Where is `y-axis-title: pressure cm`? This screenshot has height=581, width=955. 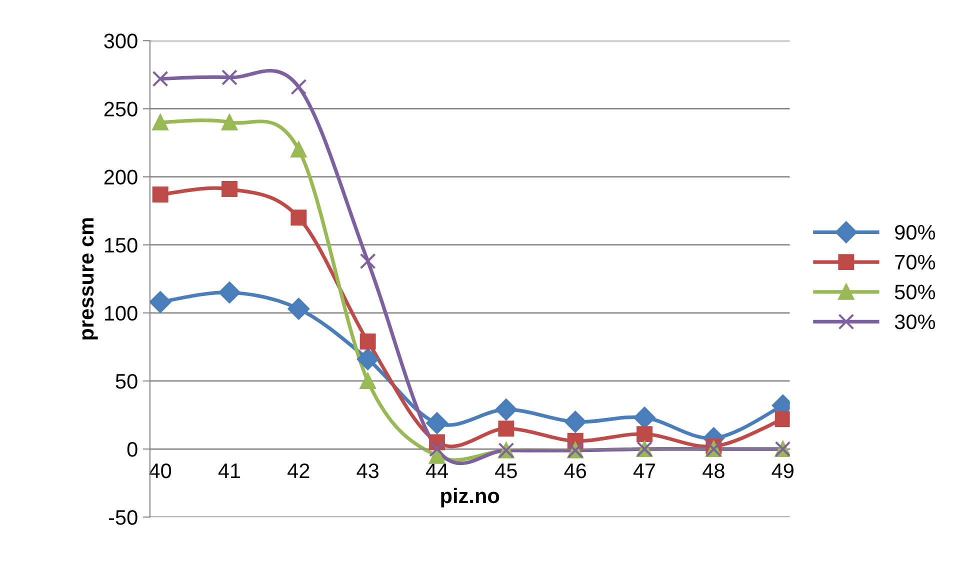 y-axis-title: pressure cm is located at coordinates (90, 279).